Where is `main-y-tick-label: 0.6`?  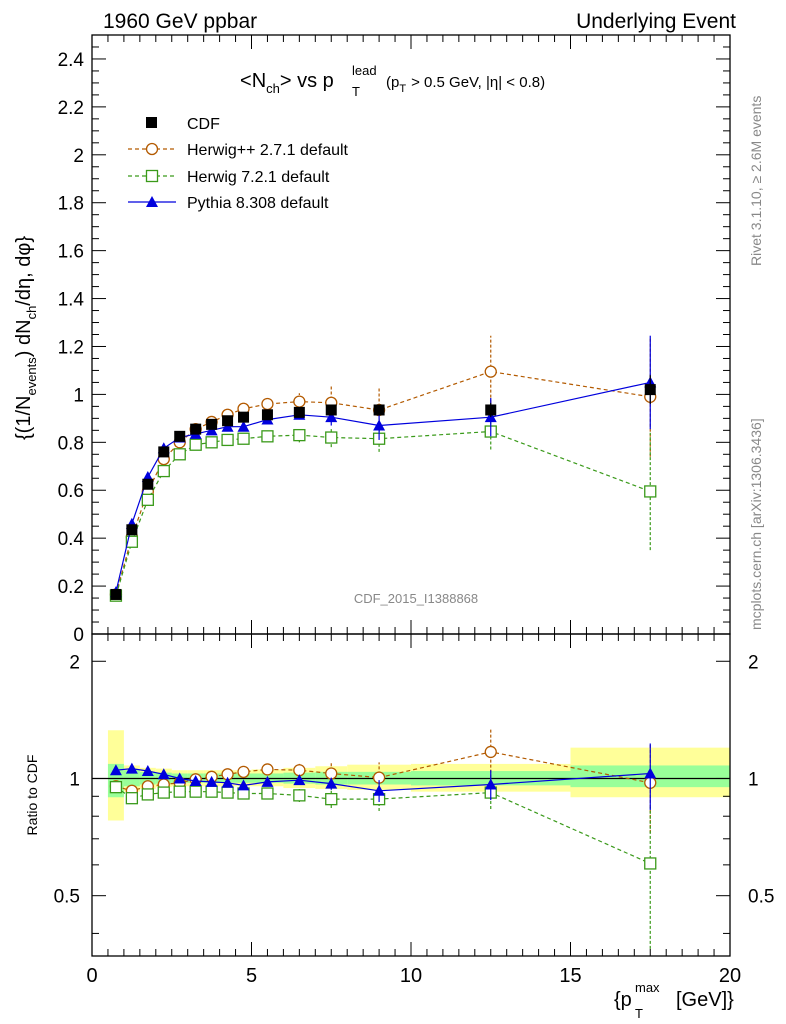
main-y-tick-label: 0.6 is located at coordinates (71, 491).